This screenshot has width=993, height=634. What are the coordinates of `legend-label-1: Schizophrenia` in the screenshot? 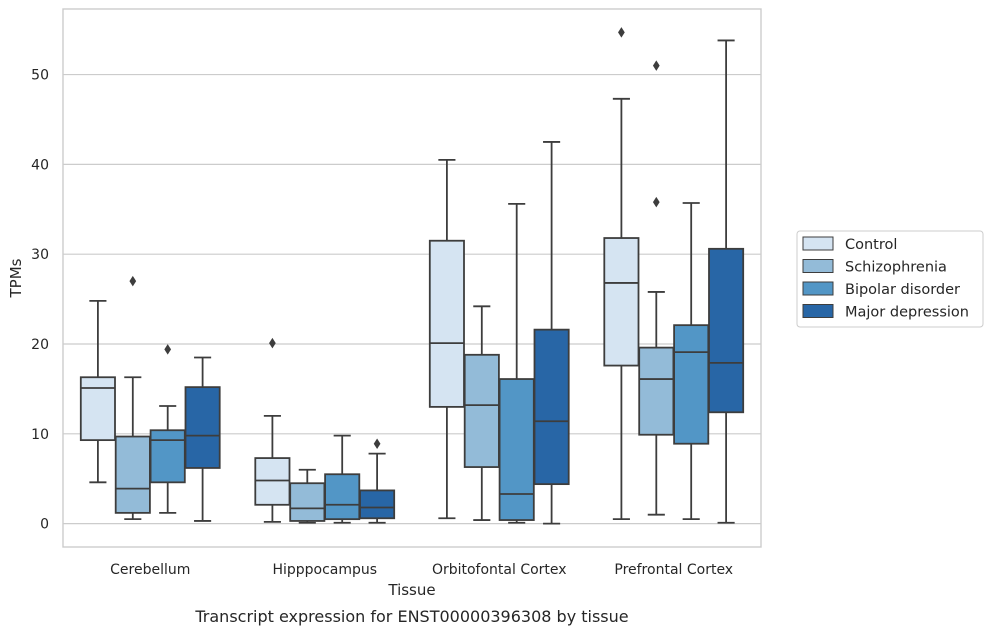 It's located at (896, 268).